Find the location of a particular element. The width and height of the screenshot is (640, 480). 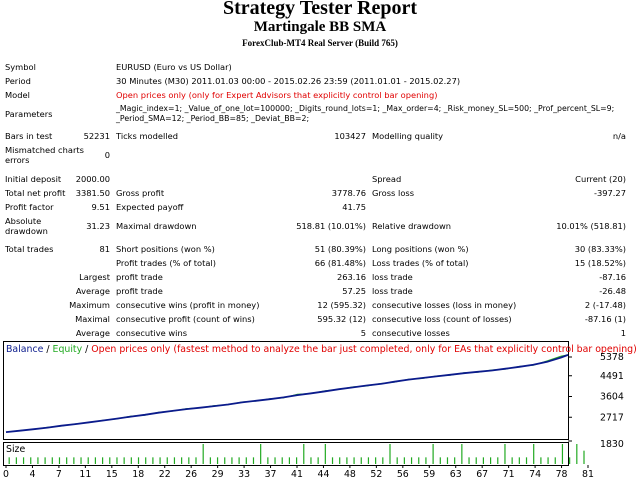

balance-line is located at coordinates (287, 393).